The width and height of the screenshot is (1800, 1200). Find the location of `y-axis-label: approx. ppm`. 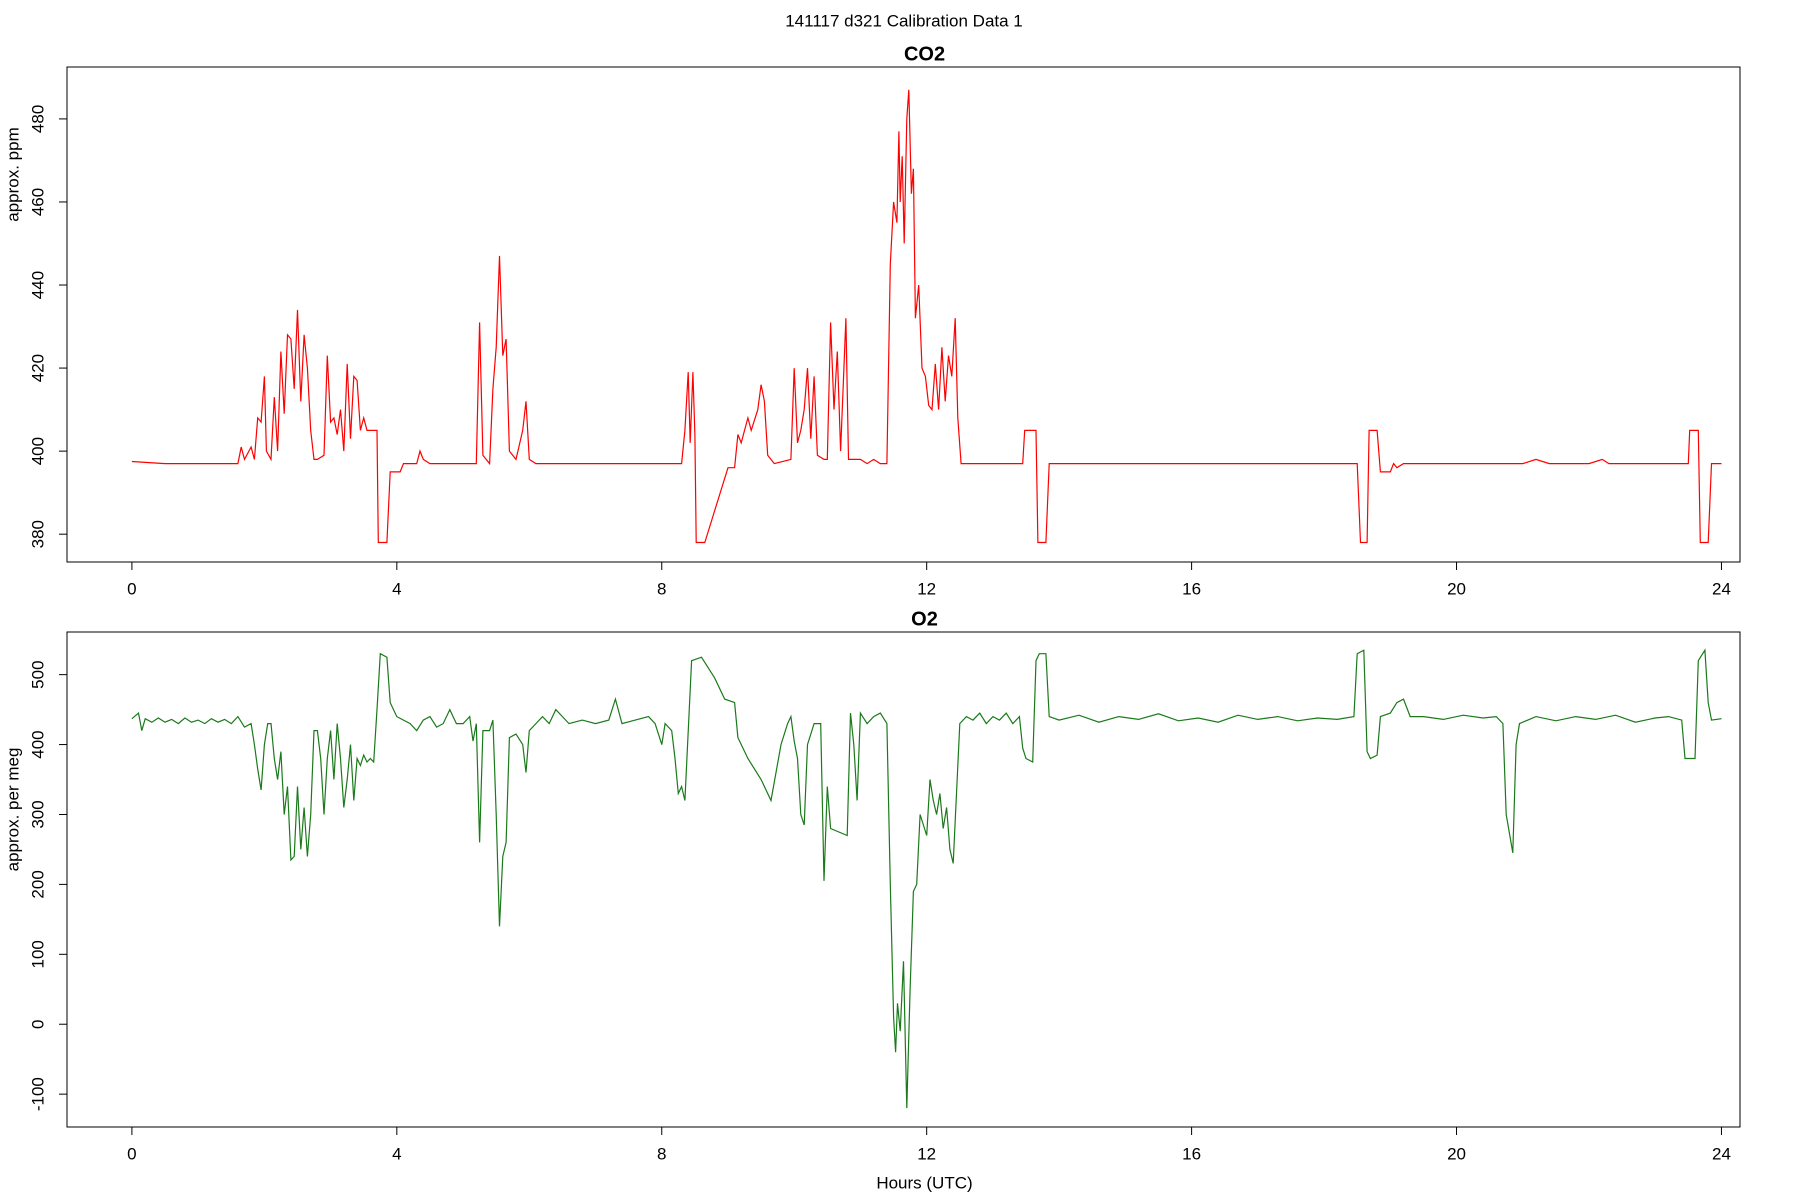

y-axis-label: approx. ppm is located at coordinates (12, 174).